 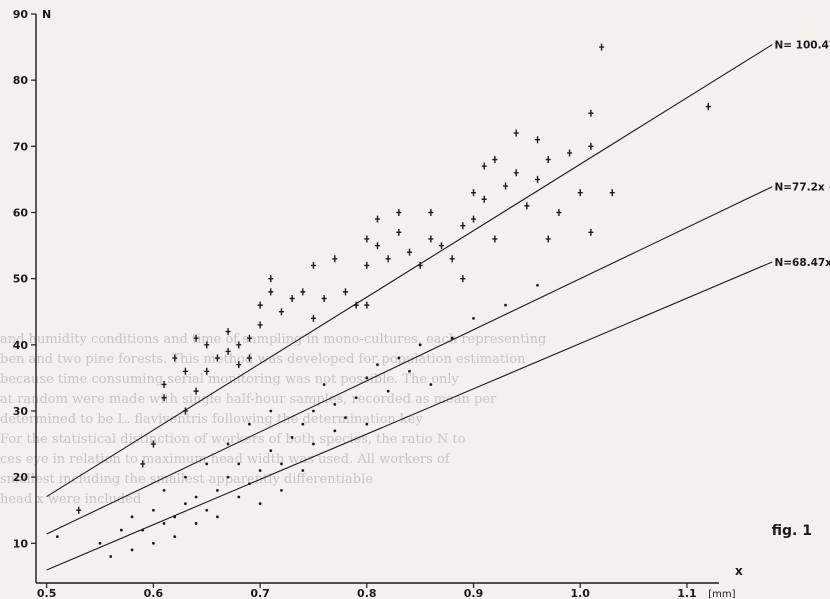 What do you see at coordinates (154, 593) in the screenshot?
I see `x-tick-label: 0.6` at bounding box center [154, 593].